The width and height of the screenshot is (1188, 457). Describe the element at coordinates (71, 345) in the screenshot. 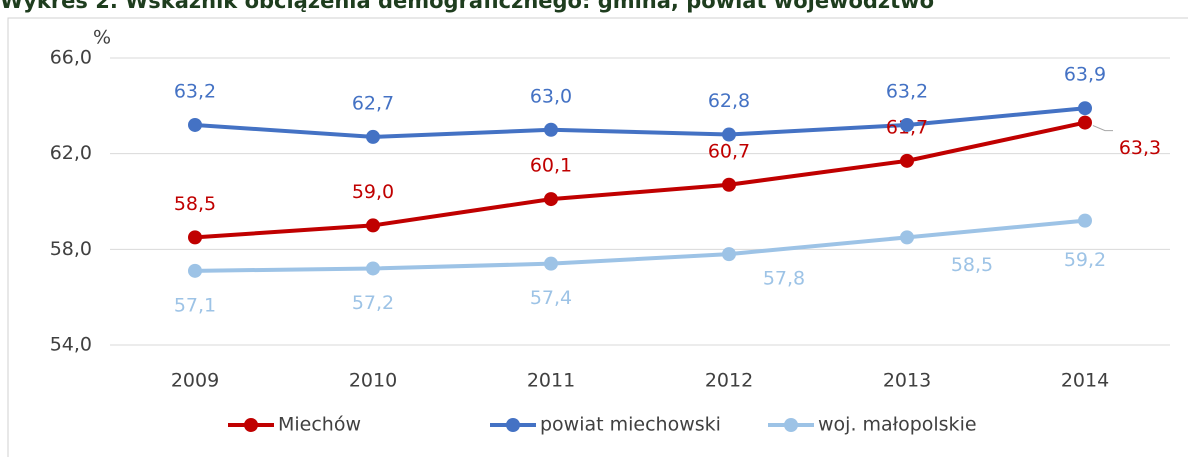

I see `y-tick-label: 54,0` at that location.